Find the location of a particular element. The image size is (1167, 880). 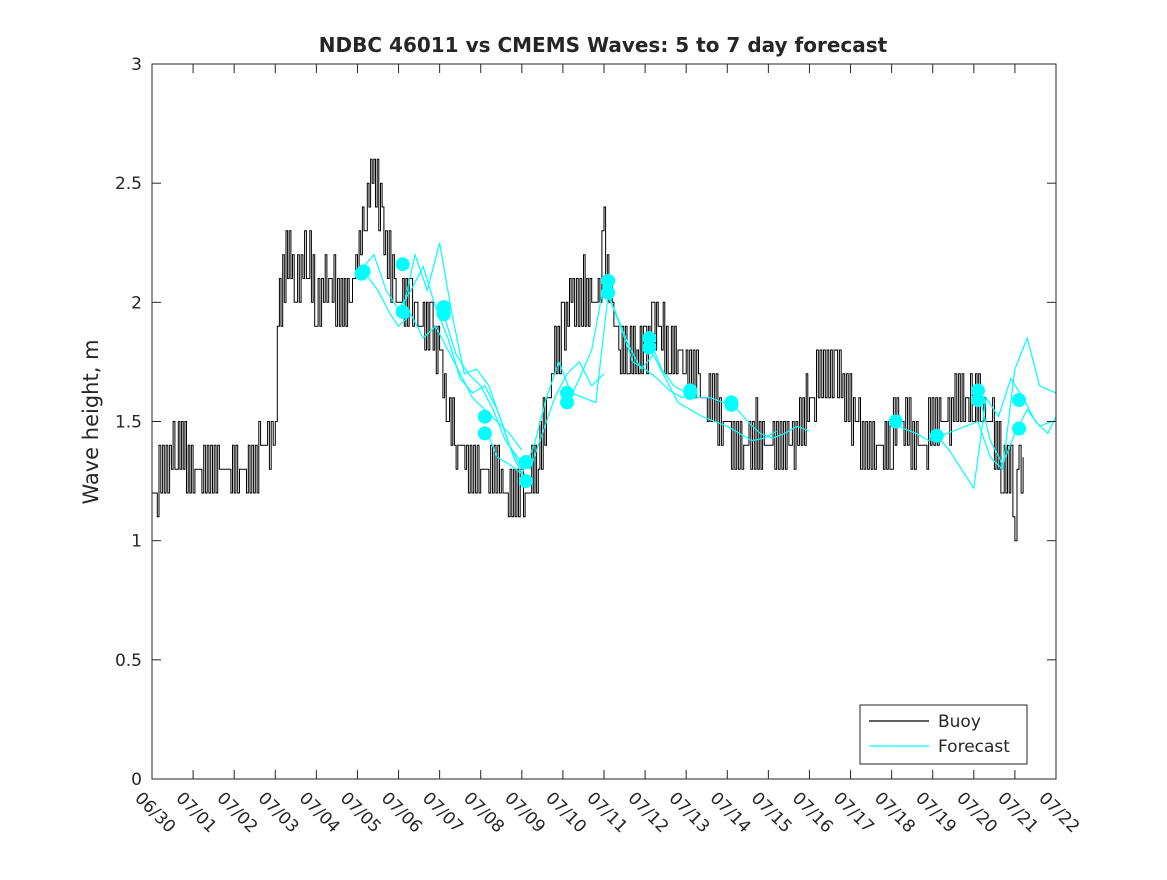

y-tick-label: 0 is located at coordinates (136, 780).